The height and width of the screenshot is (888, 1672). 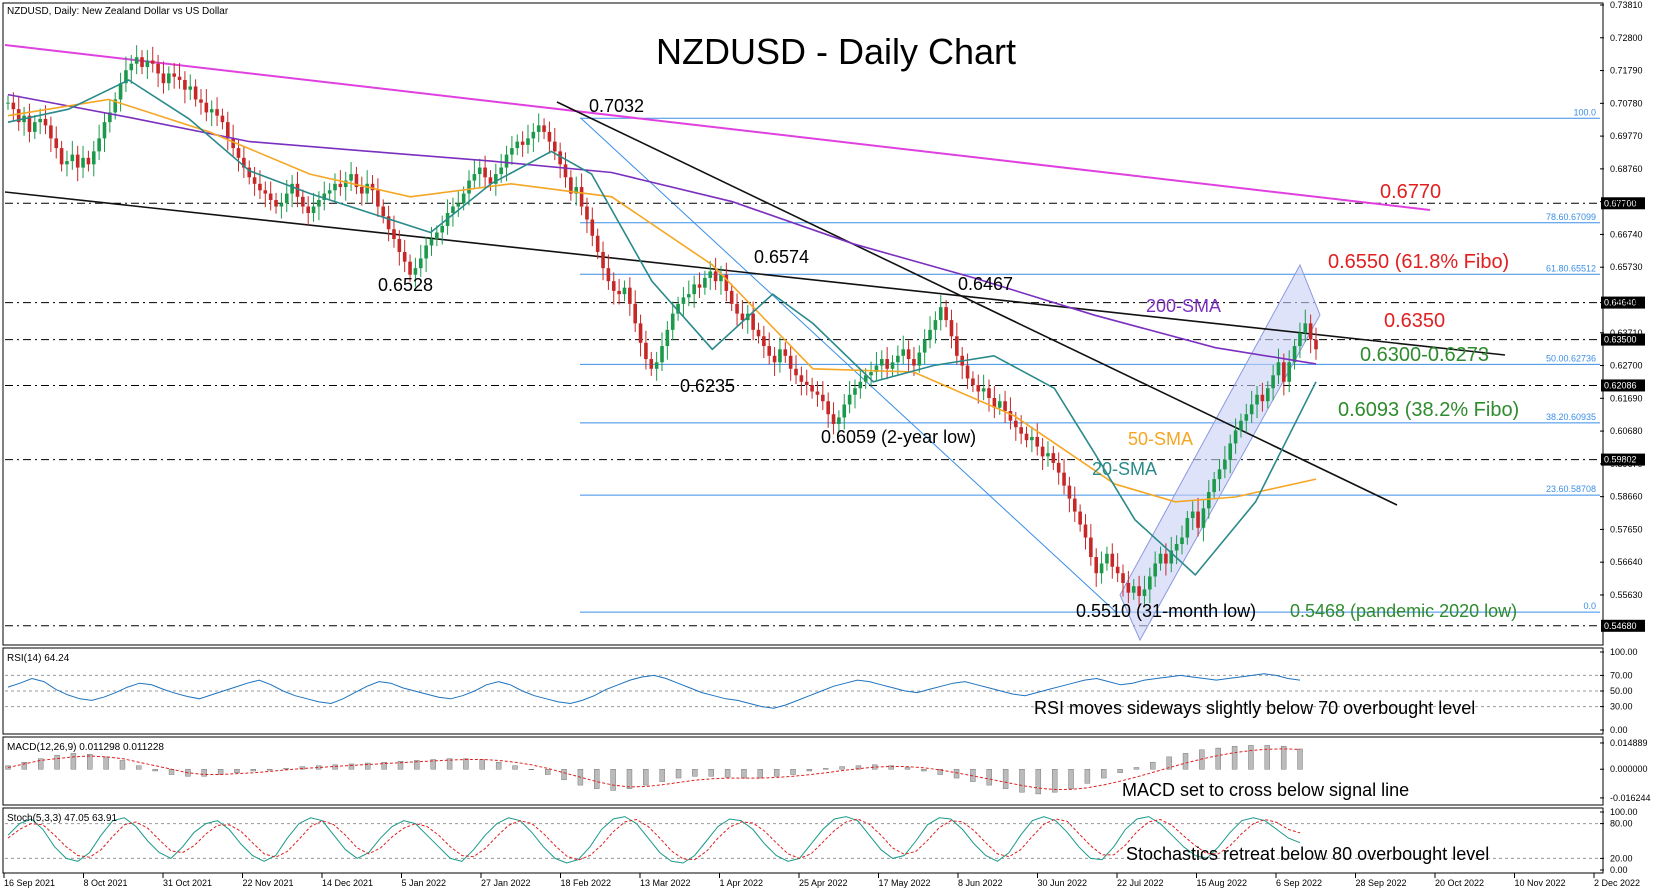 What do you see at coordinates (268, 883) in the screenshot?
I see `x-tick-label: 22 Nov 2021` at bounding box center [268, 883].